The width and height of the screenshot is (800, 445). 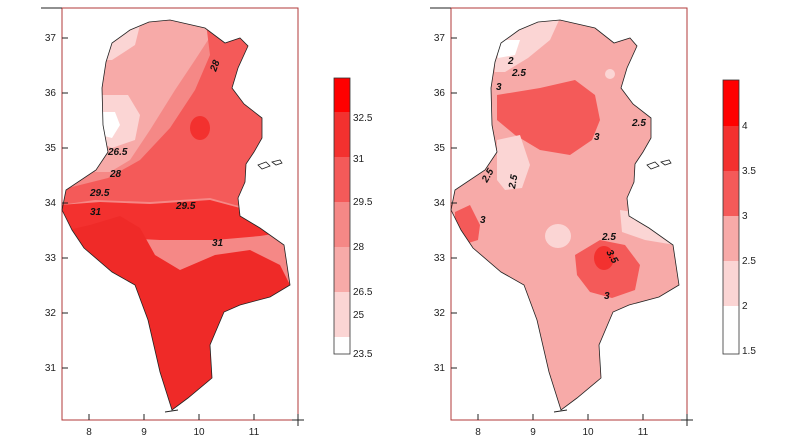 I want to click on right-x-tick-label: 9, so click(x=533, y=432).